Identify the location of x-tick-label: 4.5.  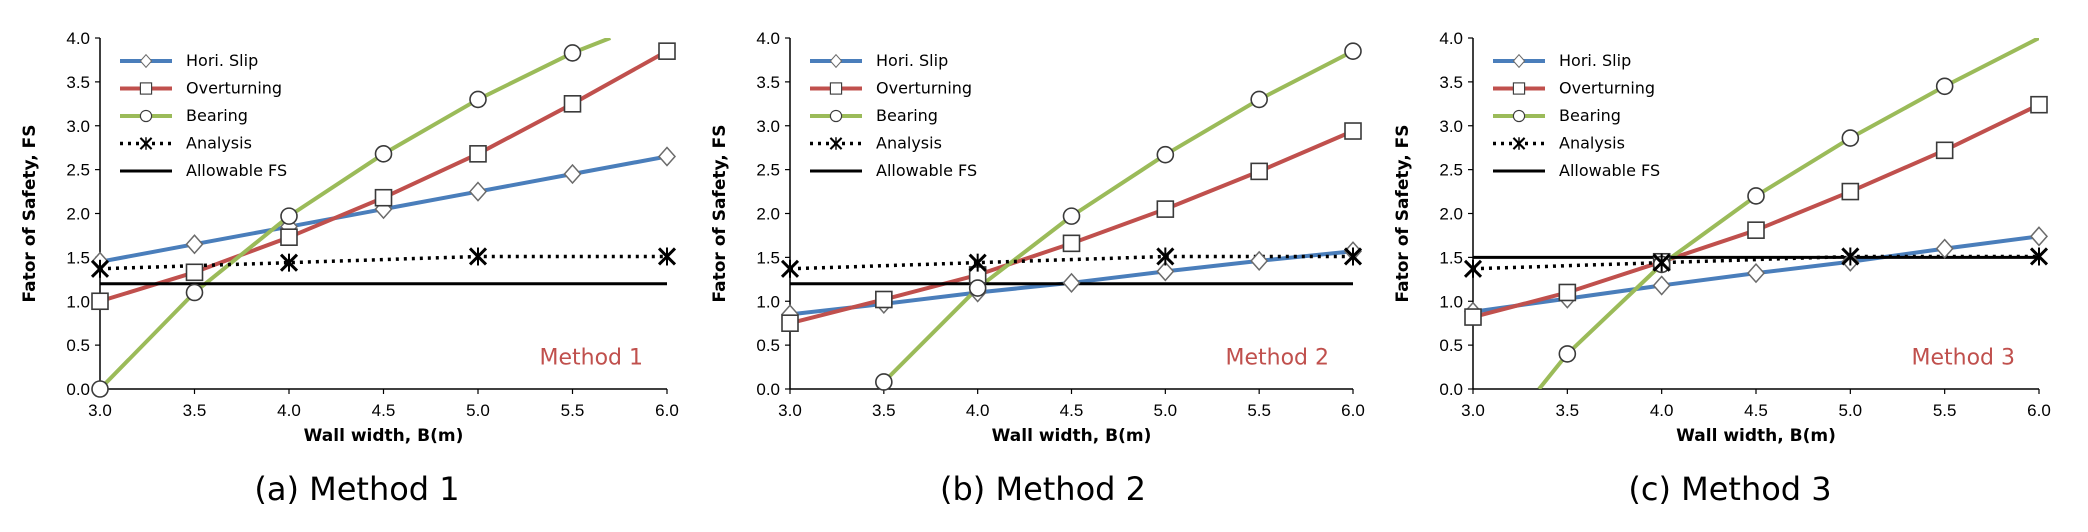
(1072, 410).